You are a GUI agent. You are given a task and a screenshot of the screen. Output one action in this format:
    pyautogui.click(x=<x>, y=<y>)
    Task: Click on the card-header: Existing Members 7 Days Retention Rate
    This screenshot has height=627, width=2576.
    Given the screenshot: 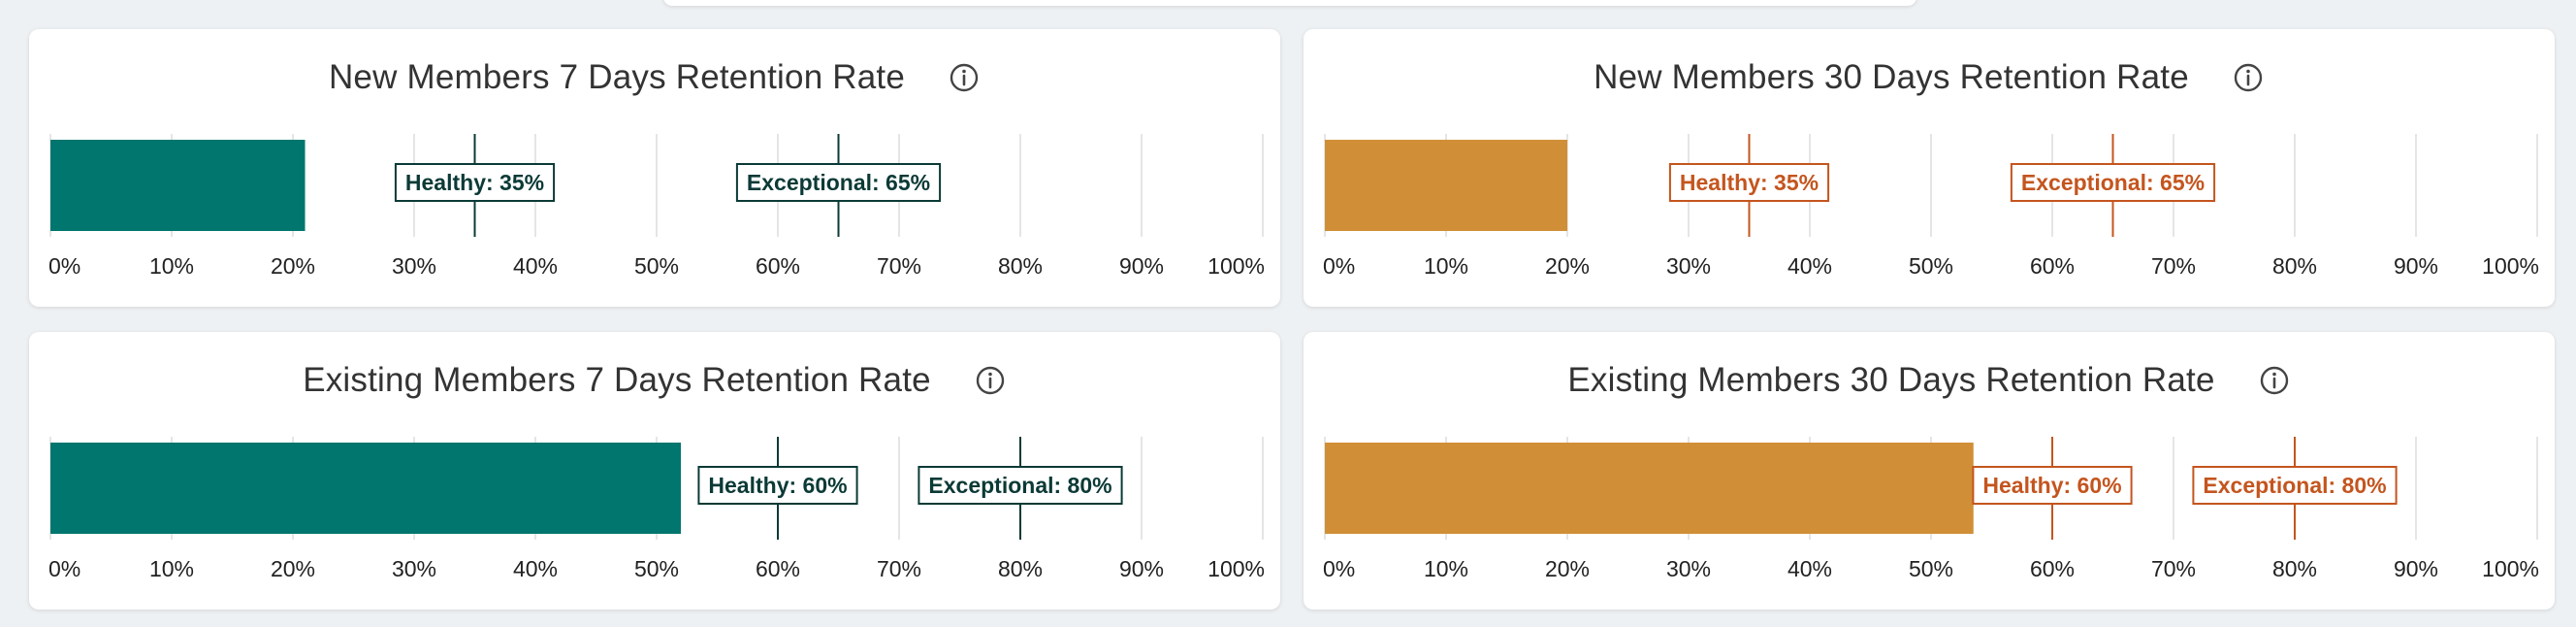 What is the action you would take?
    pyautogui.click(x=654, y=380)
    